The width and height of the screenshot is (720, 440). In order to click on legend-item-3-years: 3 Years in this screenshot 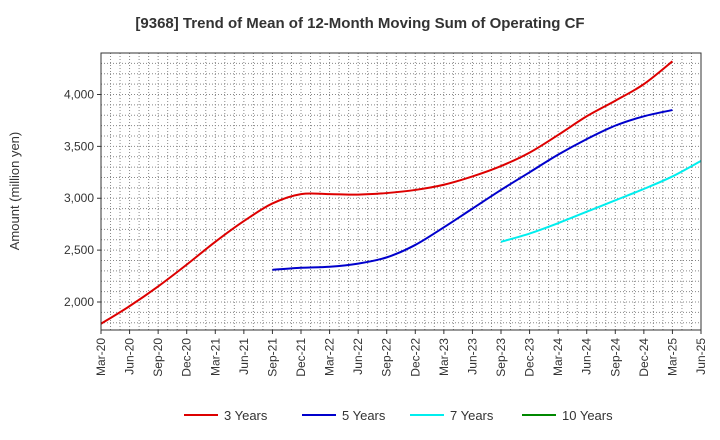, I will do `click(226, 415)`.